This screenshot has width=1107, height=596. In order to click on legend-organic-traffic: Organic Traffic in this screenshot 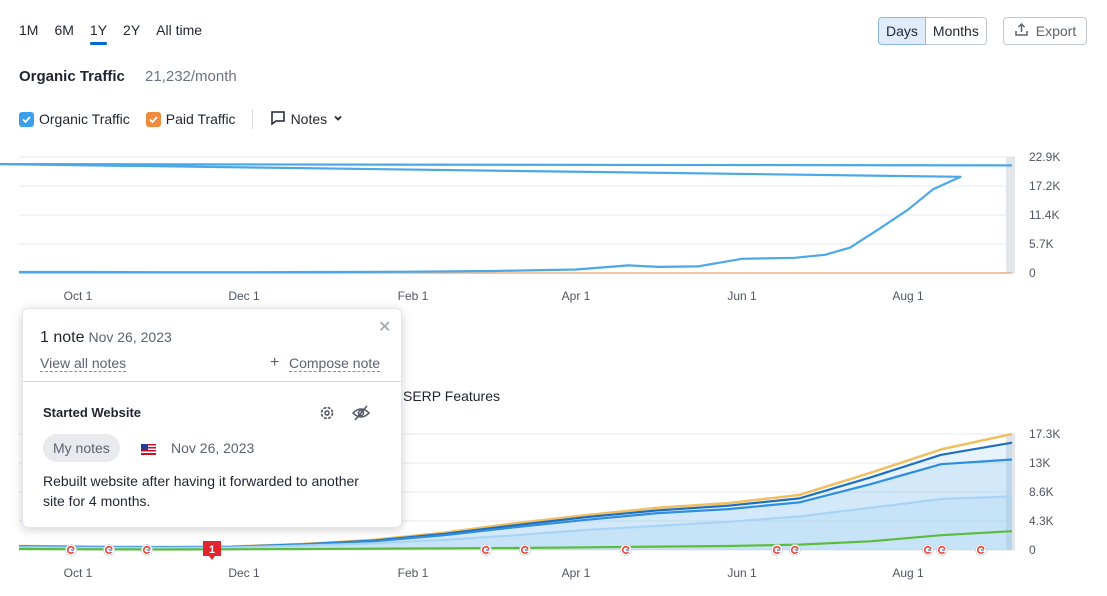, I will do `click(74, 119)`.